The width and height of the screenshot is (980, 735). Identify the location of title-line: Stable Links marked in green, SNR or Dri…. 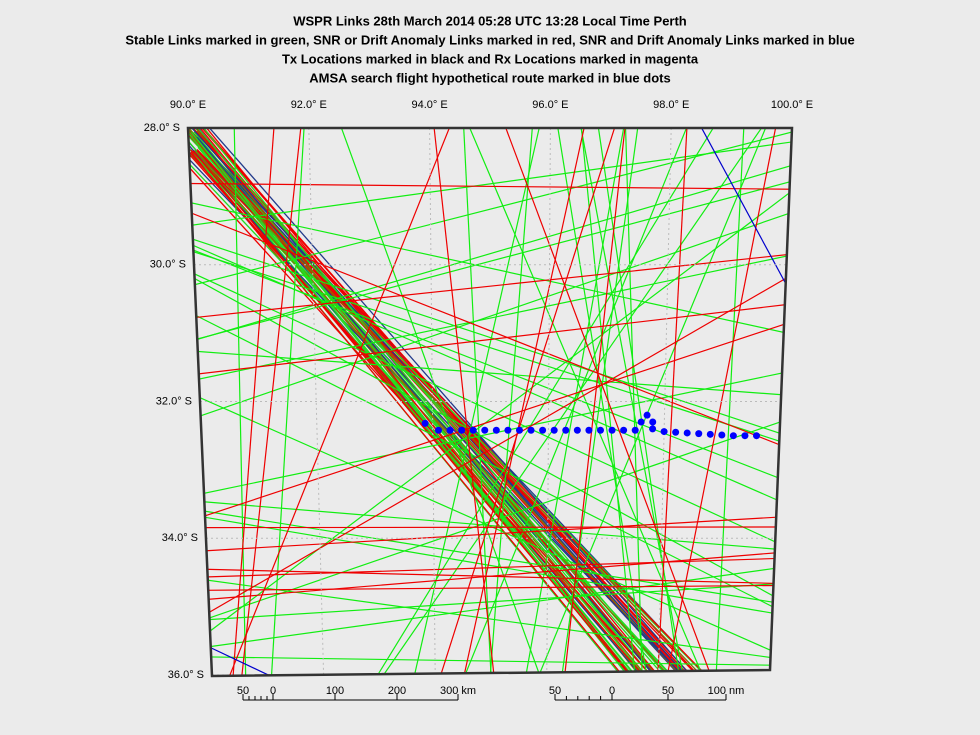
(489, 39).